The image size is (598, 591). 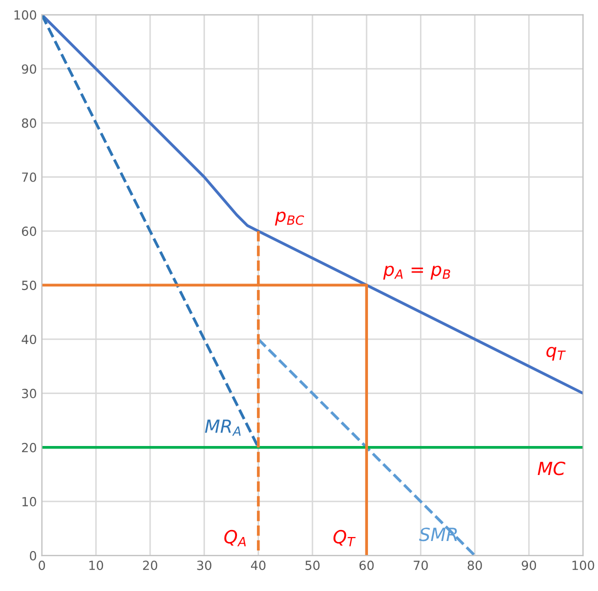 I want to click on x-tick-label: 20, so click(x=150, y=565).